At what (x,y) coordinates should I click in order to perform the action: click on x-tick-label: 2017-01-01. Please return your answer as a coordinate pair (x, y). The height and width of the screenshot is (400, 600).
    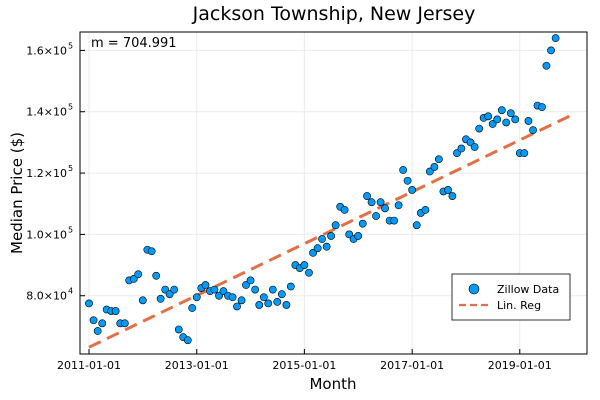
    Looking at the image, I should click on (412, 365).